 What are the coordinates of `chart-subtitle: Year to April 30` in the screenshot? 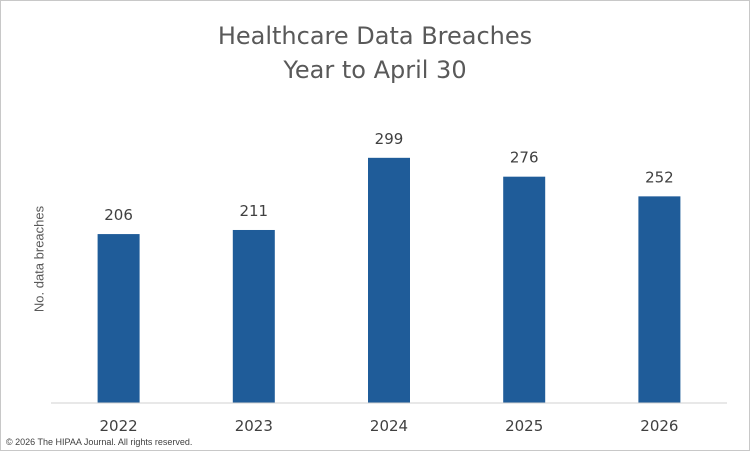 It's located at (375, 70).